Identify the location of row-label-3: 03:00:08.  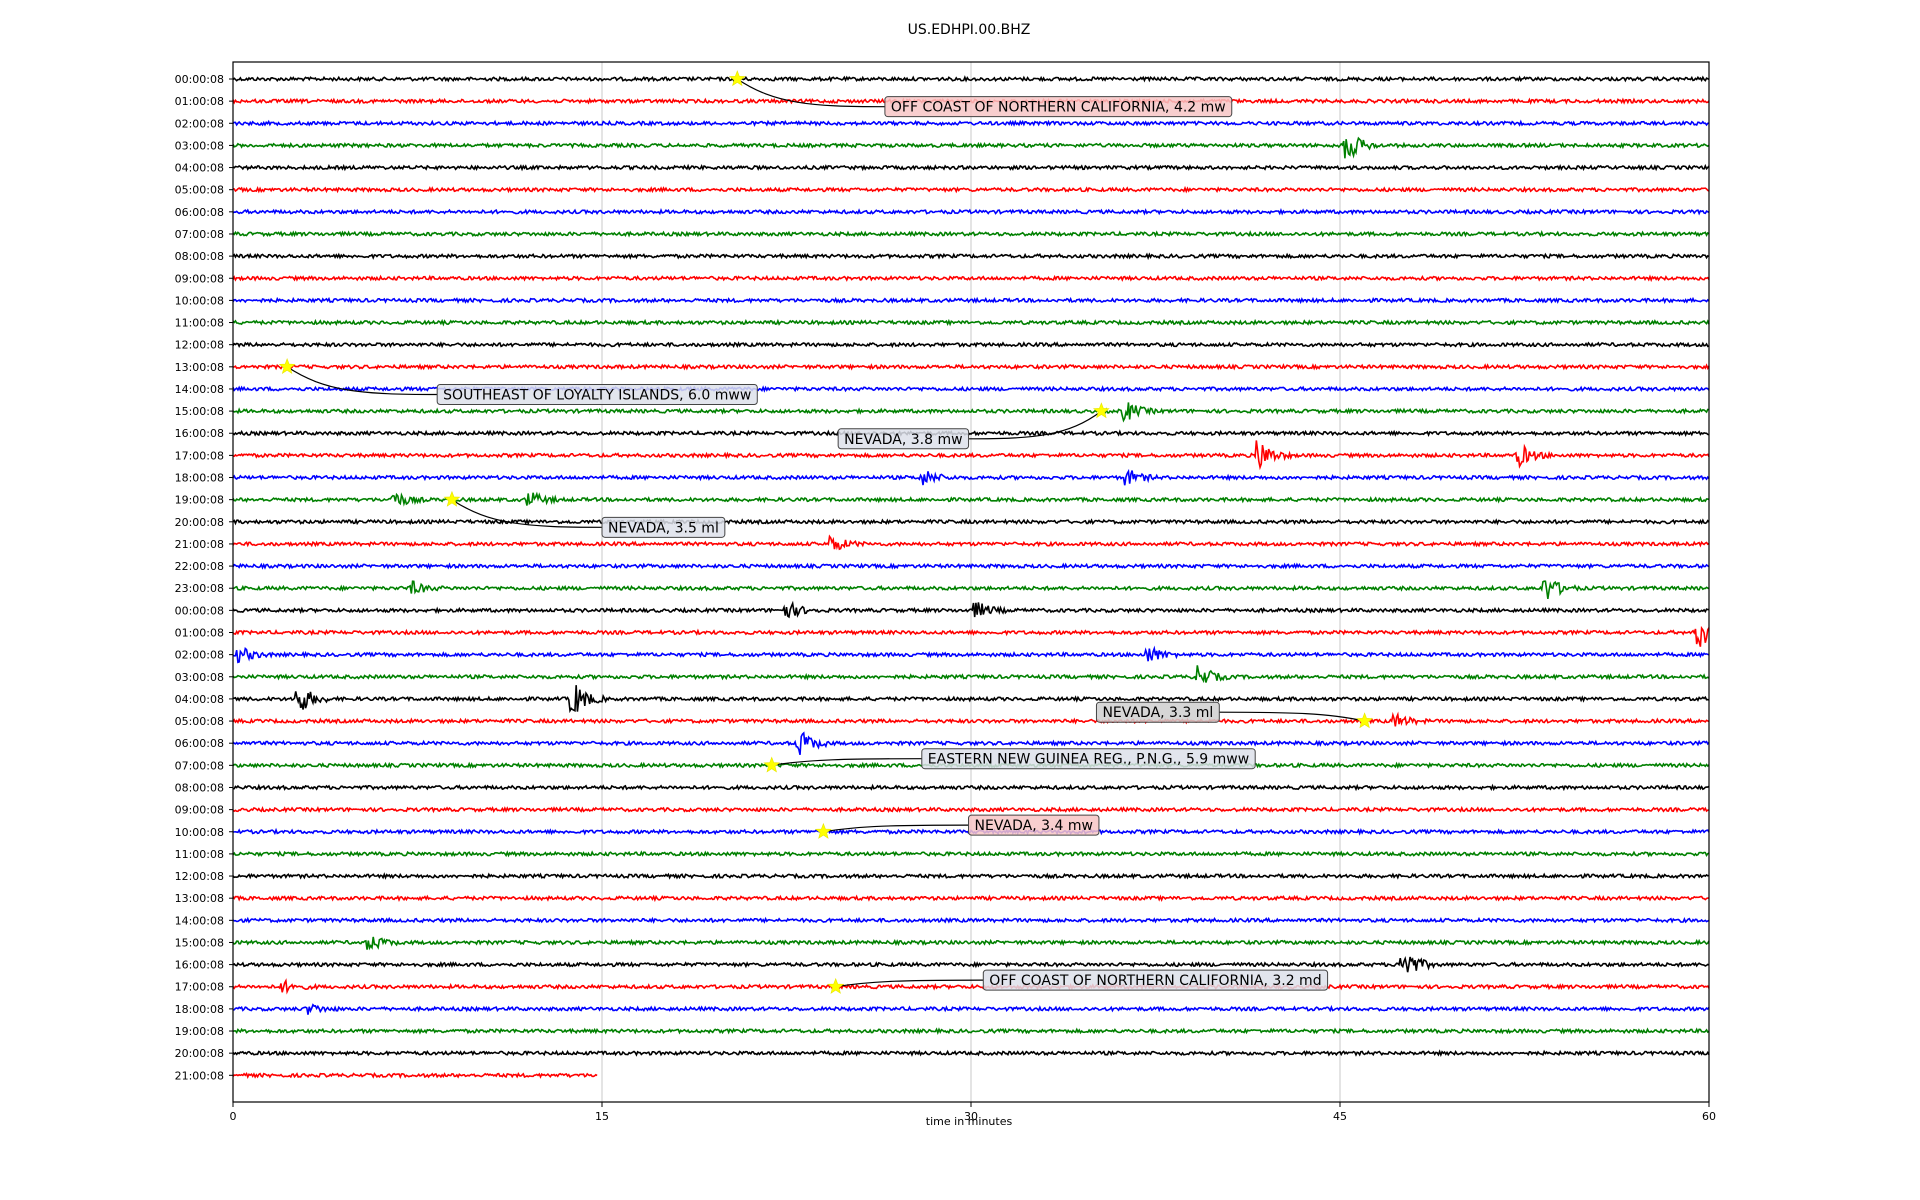
(199, 145).